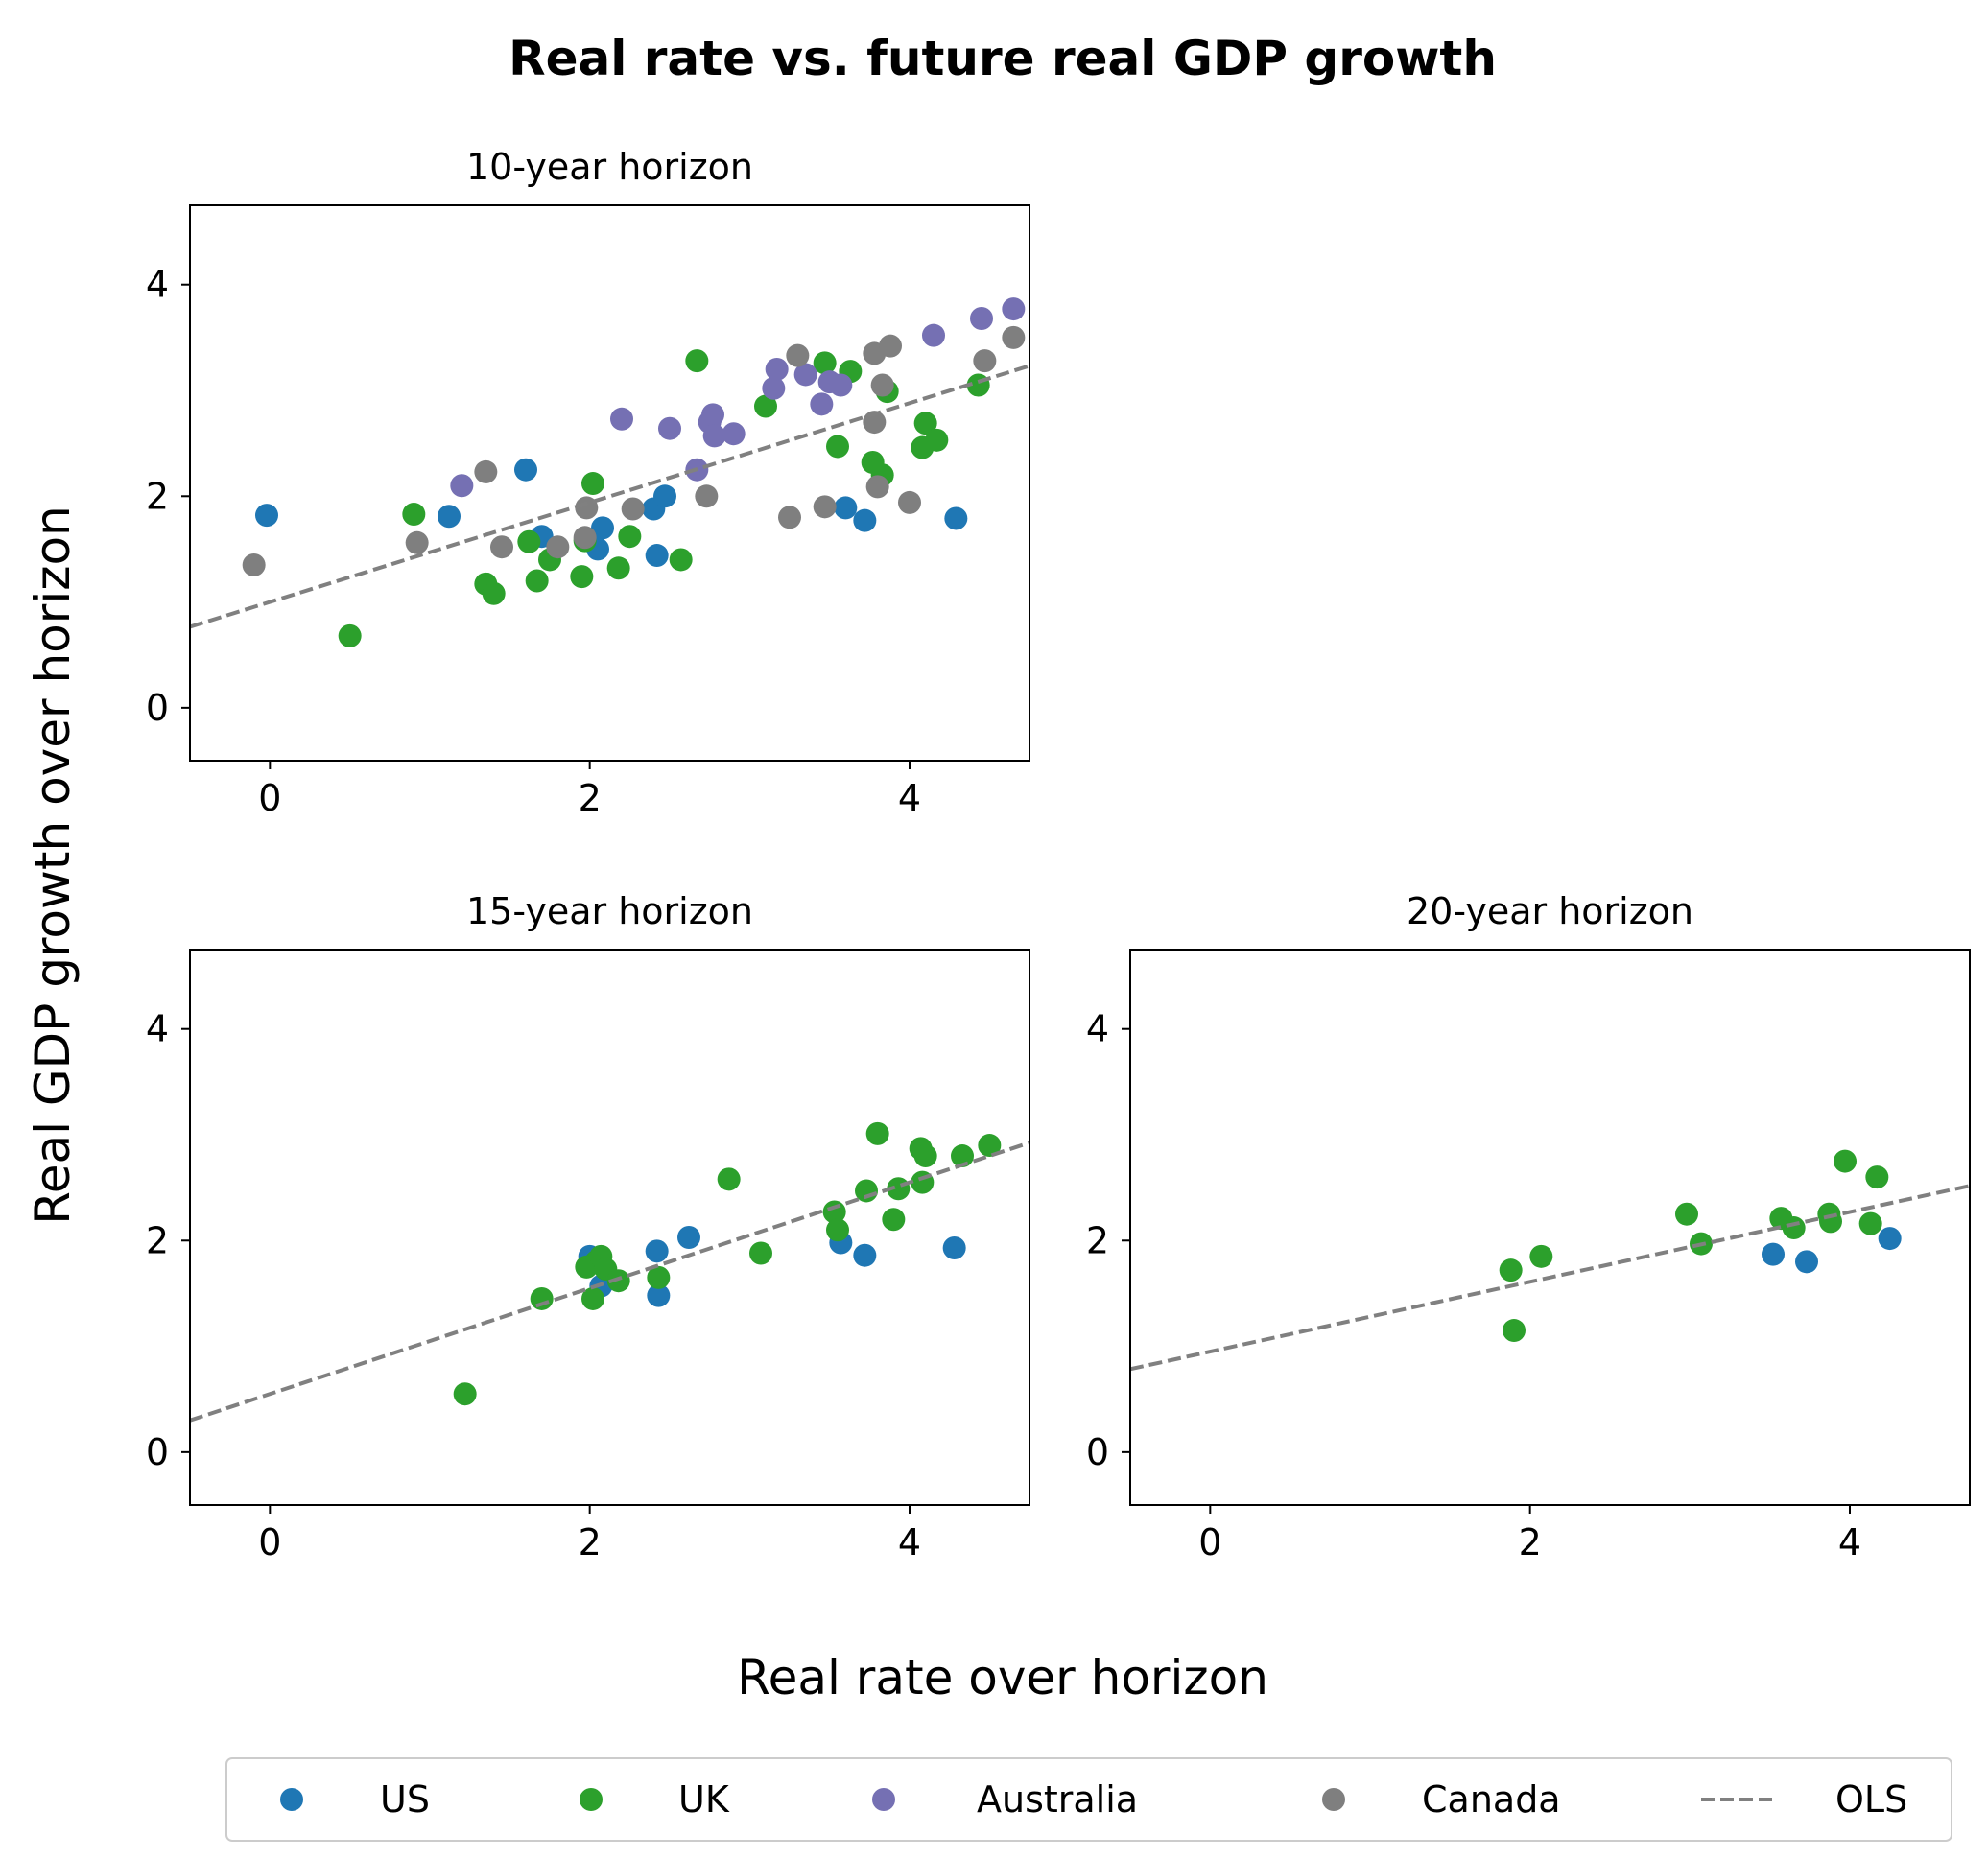 The width and height of the screenshot is (1988, 1858). Describe the element at coordinates (157, 1029) in the screenshot. I see `panel-2-y-tick-label: 4` at that location.